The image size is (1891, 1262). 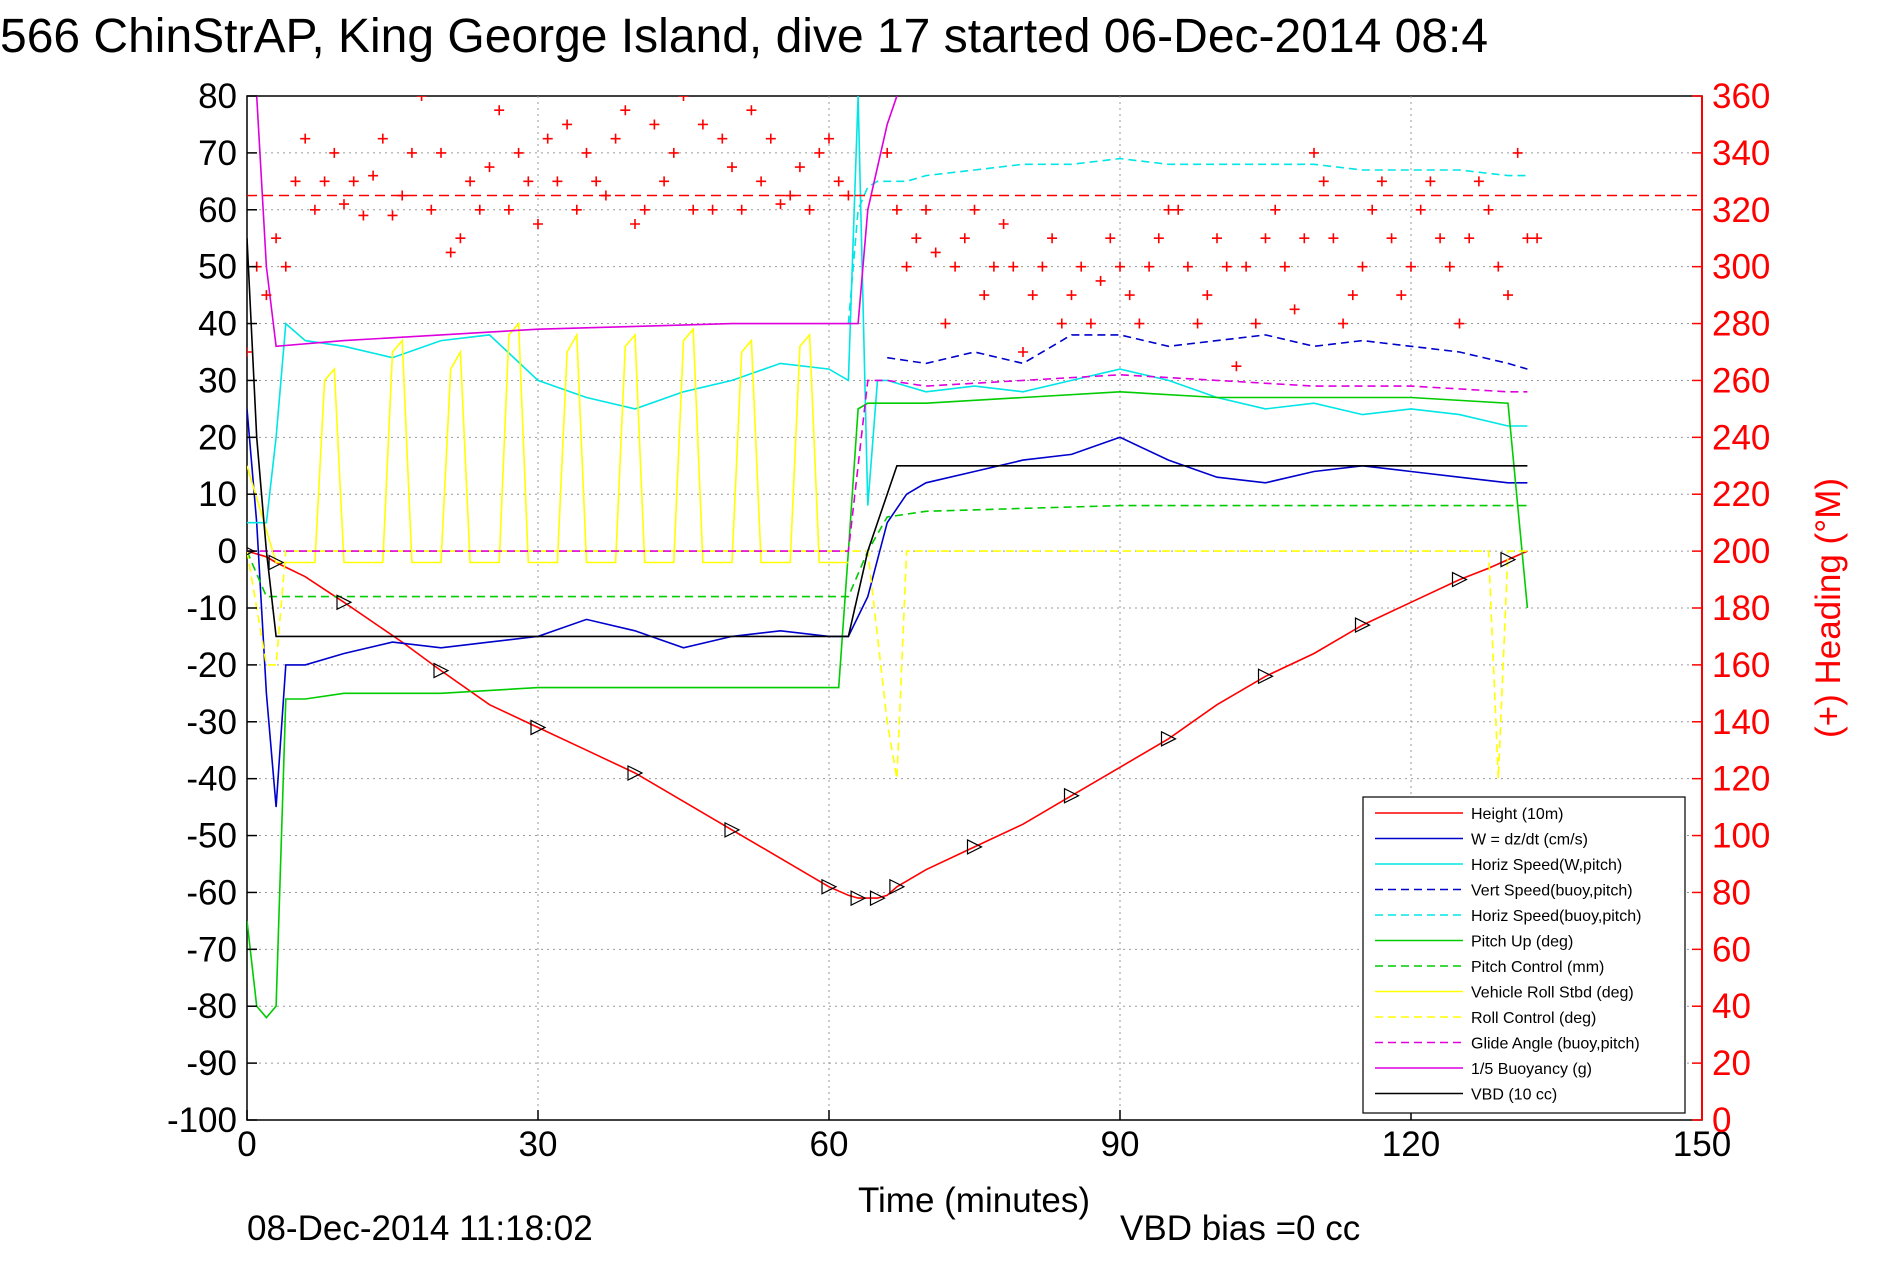 I want to click on footer-date: 08-Dec-2014 11:18:02, so click(x=420, y=1228).